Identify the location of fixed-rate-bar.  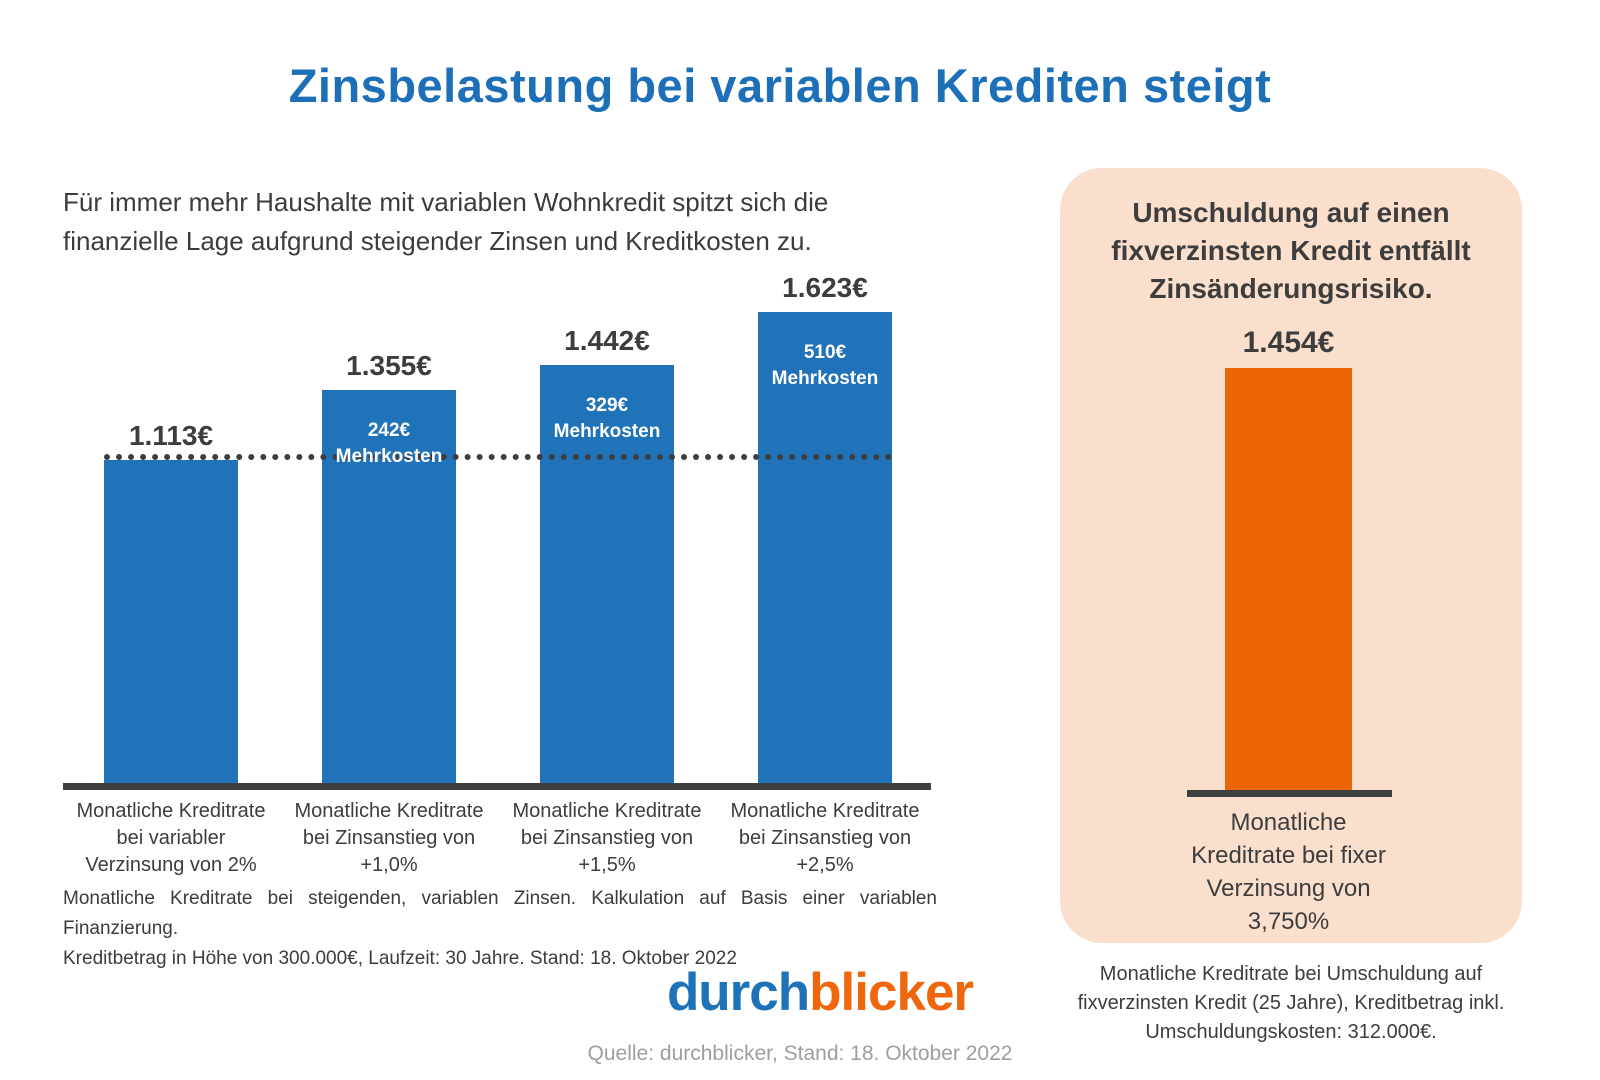
(1288, 579).